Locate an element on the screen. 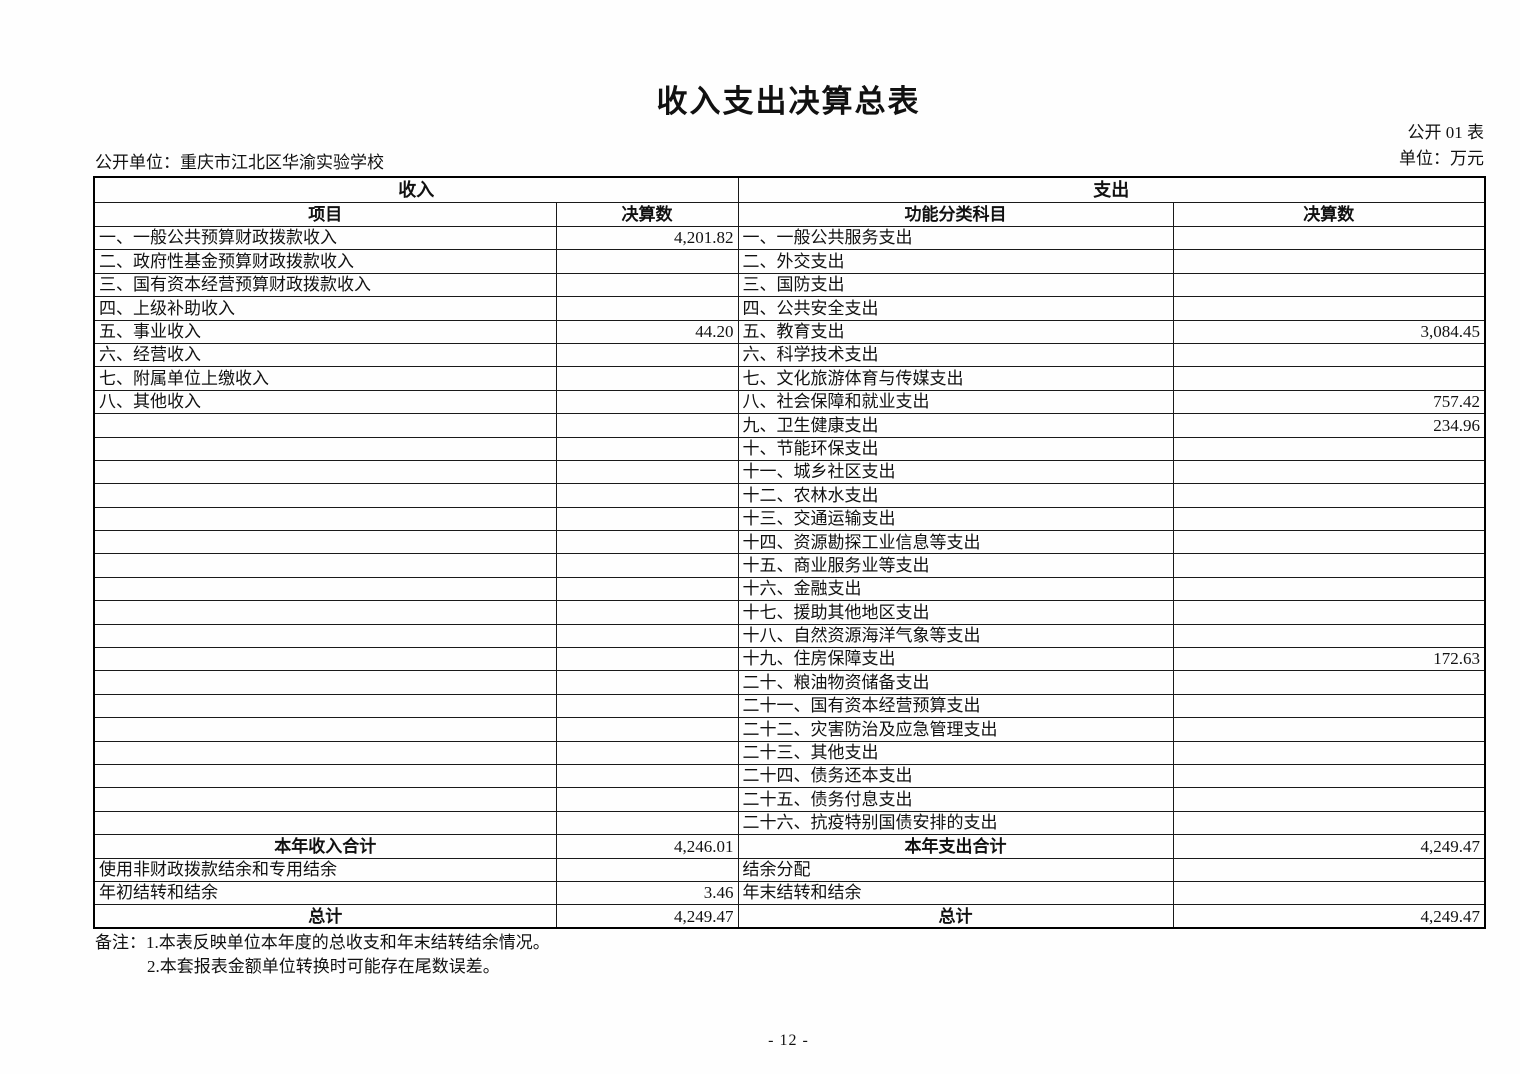 This screenshot has height=1074, width=1520. table-row: 四、上级补助收入 四、公共安全支出 is located at coordinates (789, 308).